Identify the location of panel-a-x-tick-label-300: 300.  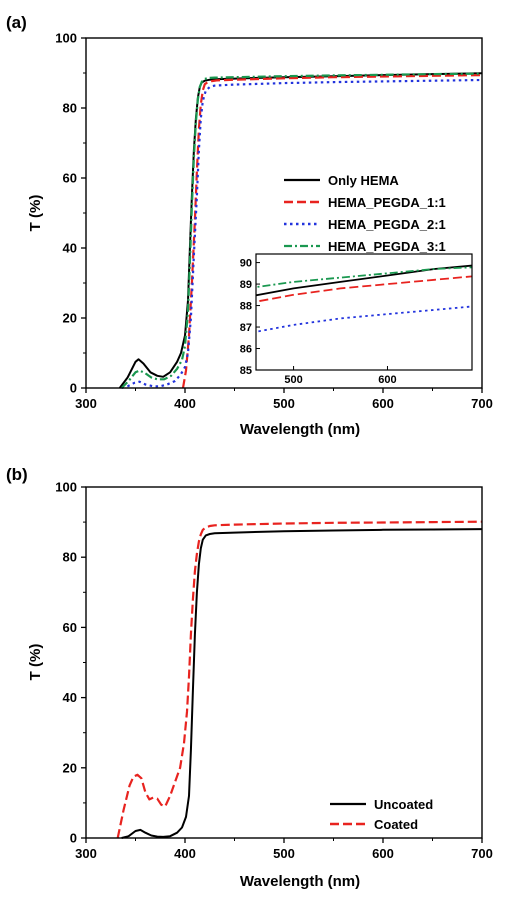
(86, 403).